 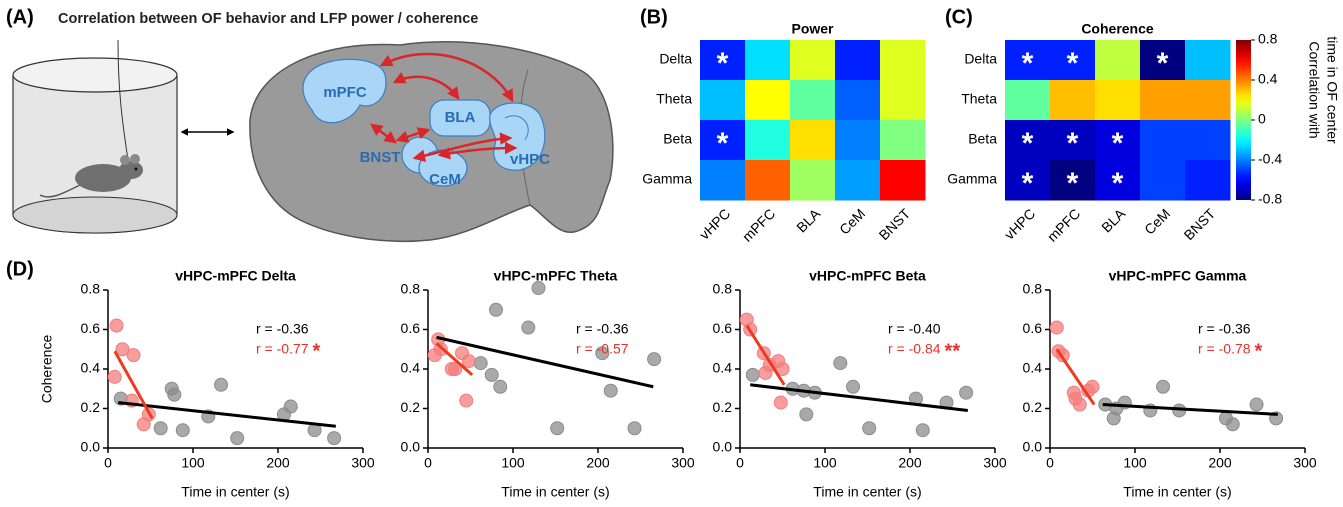 I want to click on annotation: r = -0.78, so click(x=1224, y=349).